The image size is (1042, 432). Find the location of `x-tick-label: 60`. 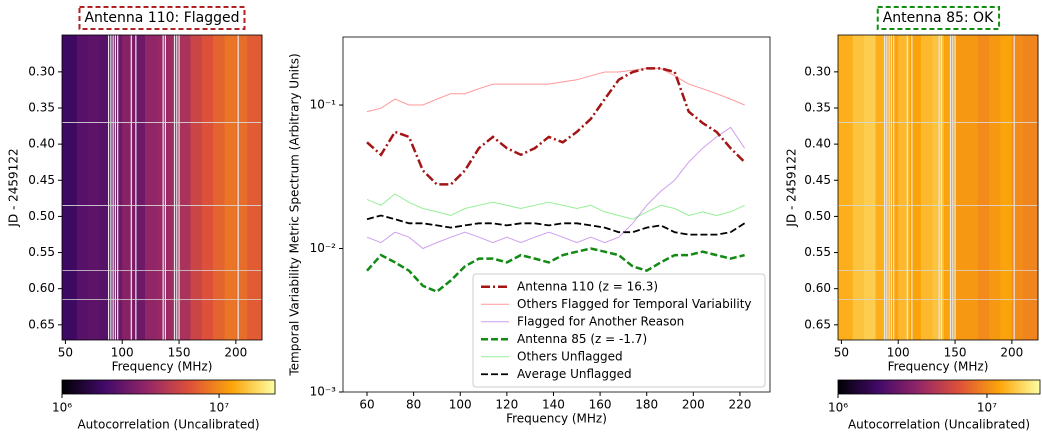

x-tick-label: 60 is located at coordinates (366, 405).